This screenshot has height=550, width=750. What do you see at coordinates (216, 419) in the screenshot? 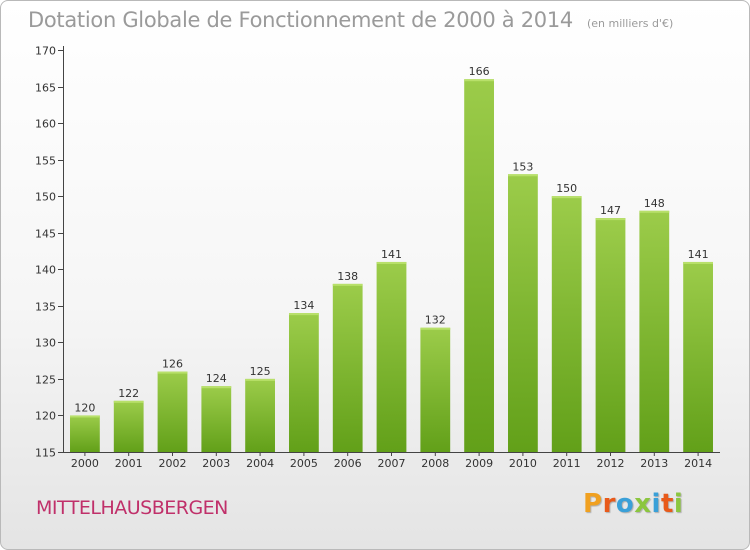
I see `bar-2003` at bounding box center [216, 419].